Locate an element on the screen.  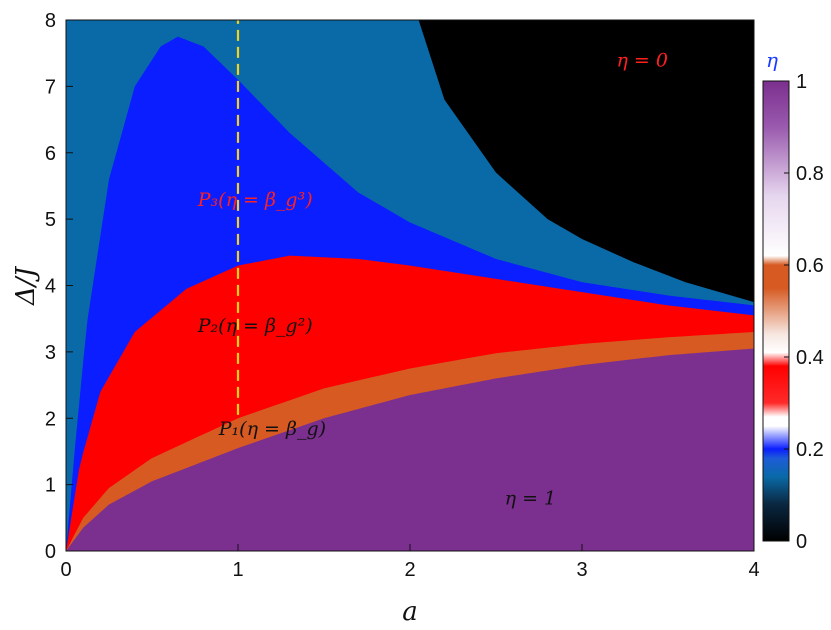
x-axis-ticks: 0 1 2 3 4 is located at coordinates (410, 562).